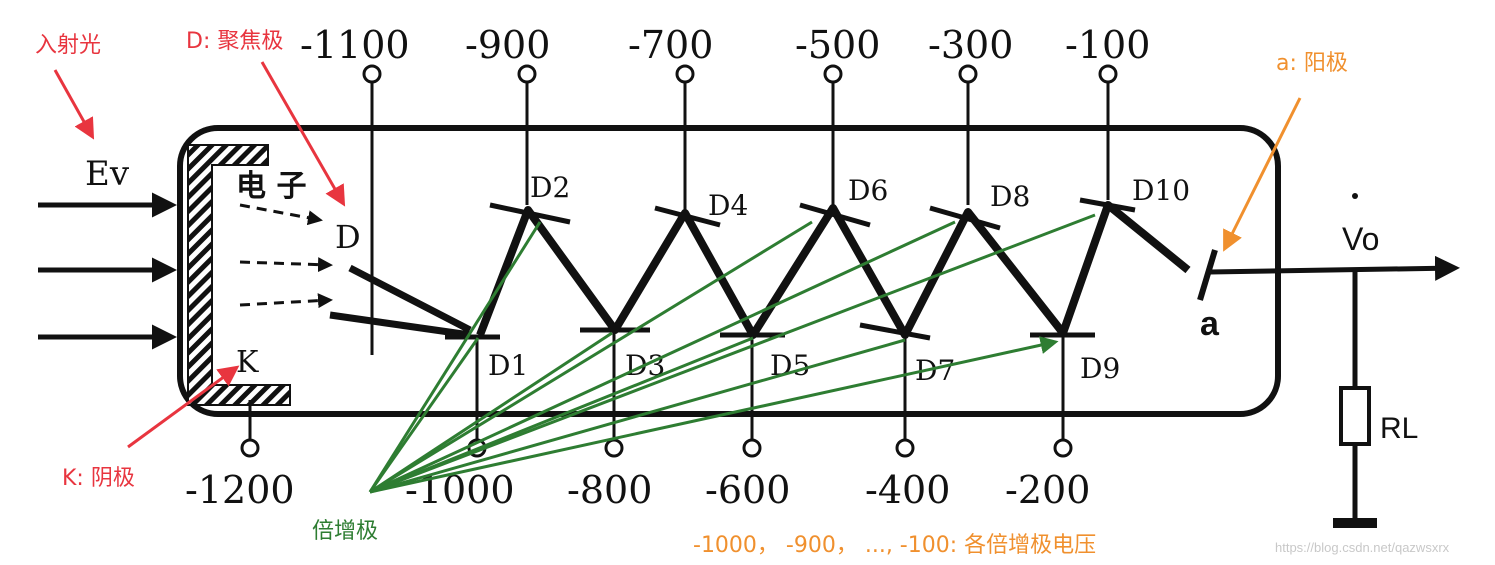 The height and width of the screenshot is (565, 1495). Describe the element at coordinates (286, 256) in the screenshot. I see `electron-path-arrows` at that location.